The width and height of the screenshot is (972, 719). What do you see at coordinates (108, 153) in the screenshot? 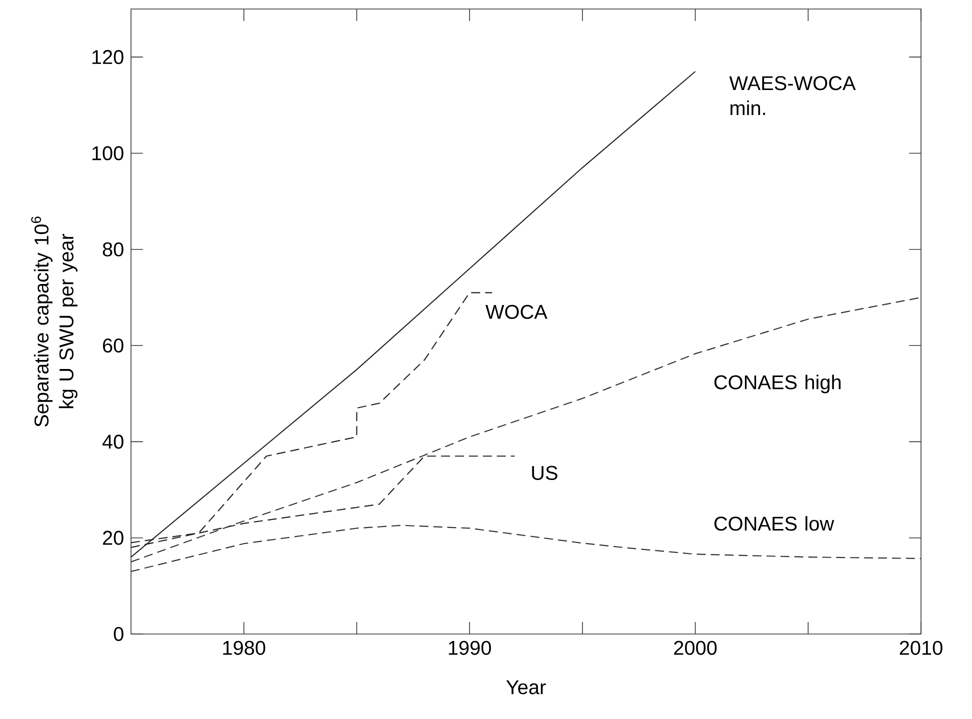
I see `y-tick-label: 100` at bounding box center [108, 153].